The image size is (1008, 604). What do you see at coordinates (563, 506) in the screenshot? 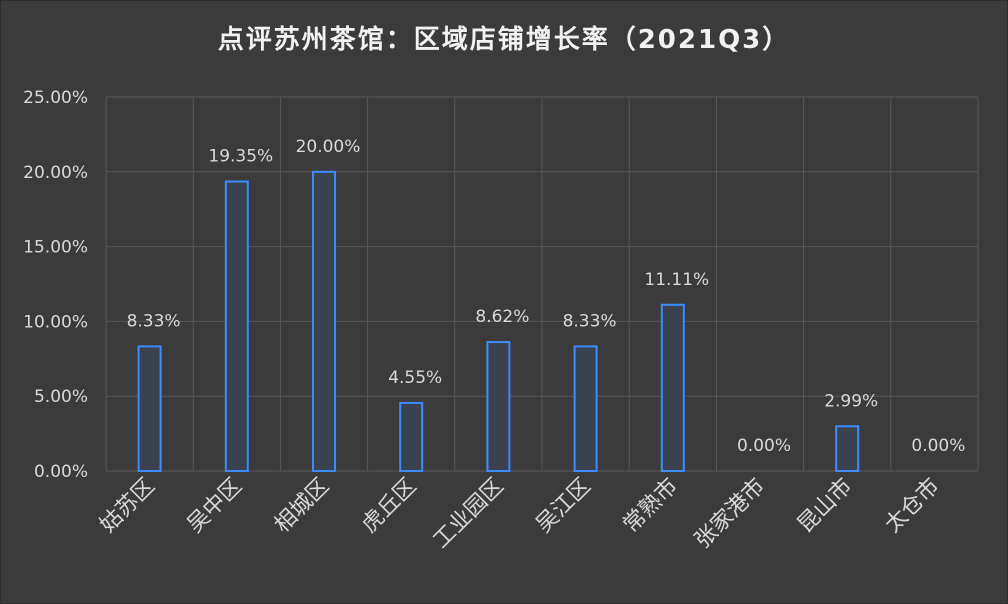
I see `x-tick-label: 吴江区` at bounding box center [563, 506].